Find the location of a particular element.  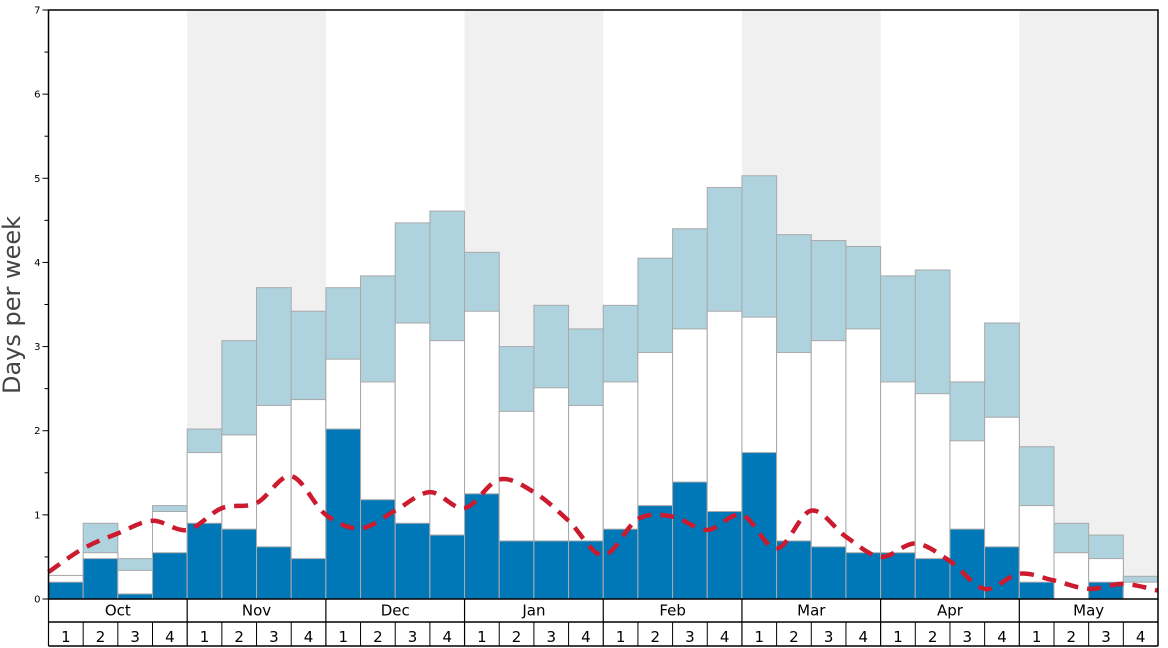

bar-mid is located at coordinates (1071, 576).